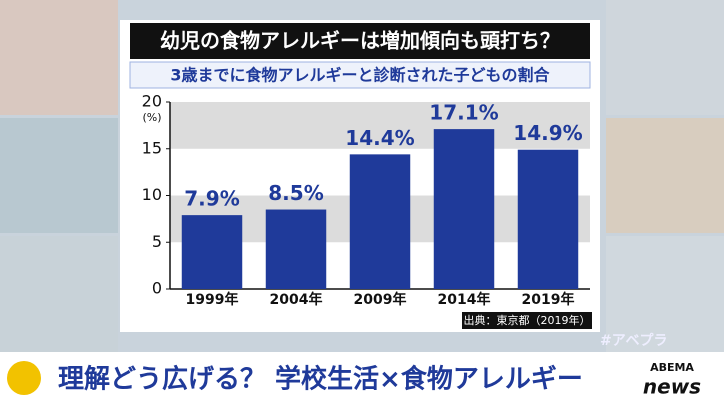 This screenshot has height=409, width=724. What do you see at coordinates (211, 199) in the screenshot?
I see `value-label: 7.9%` at bounding box center [211, 199].